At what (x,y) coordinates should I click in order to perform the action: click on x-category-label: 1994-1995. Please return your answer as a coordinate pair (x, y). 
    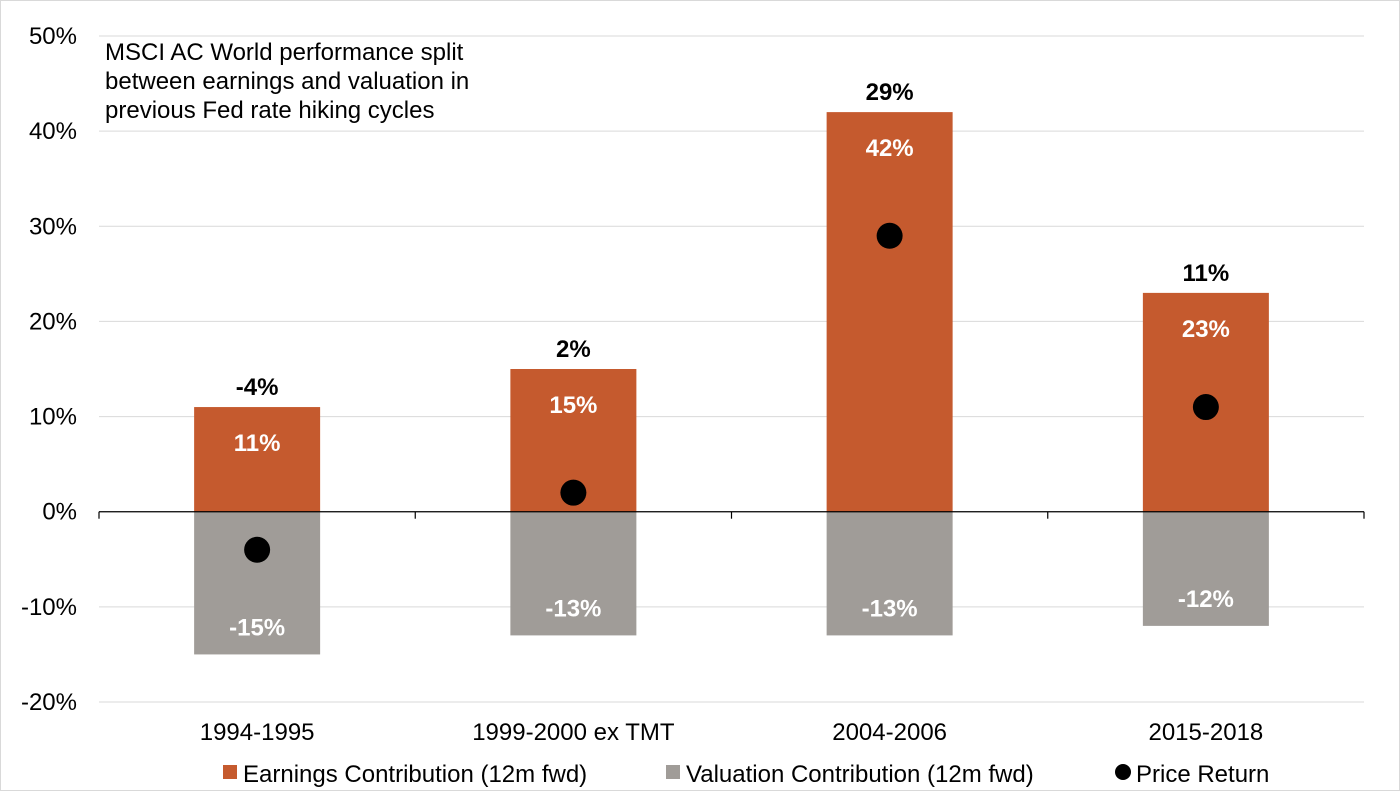
    Looking at the image, I should click on (257, 732).